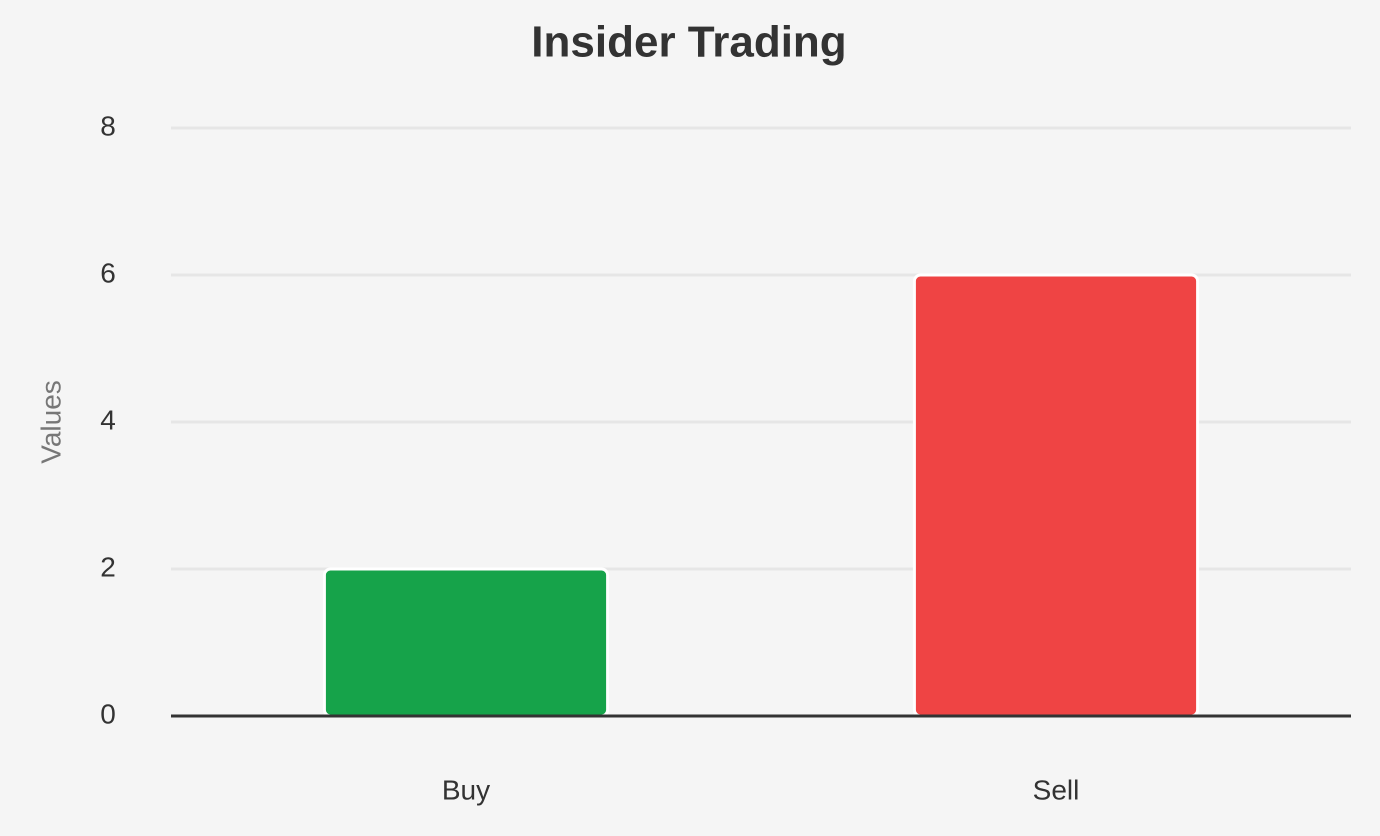  I want to click on x-tick-label: Buy, so click(466, 789).